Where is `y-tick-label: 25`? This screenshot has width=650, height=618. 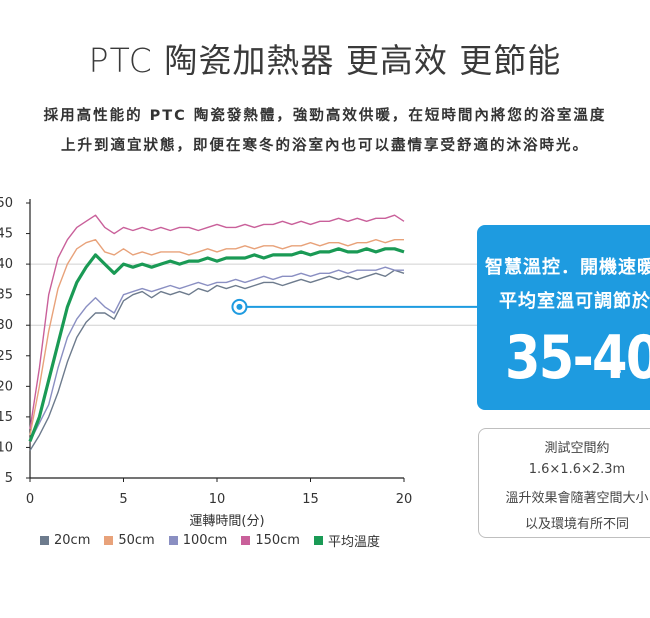
y-tick-label: 25 is located at coordinates (6, 356).